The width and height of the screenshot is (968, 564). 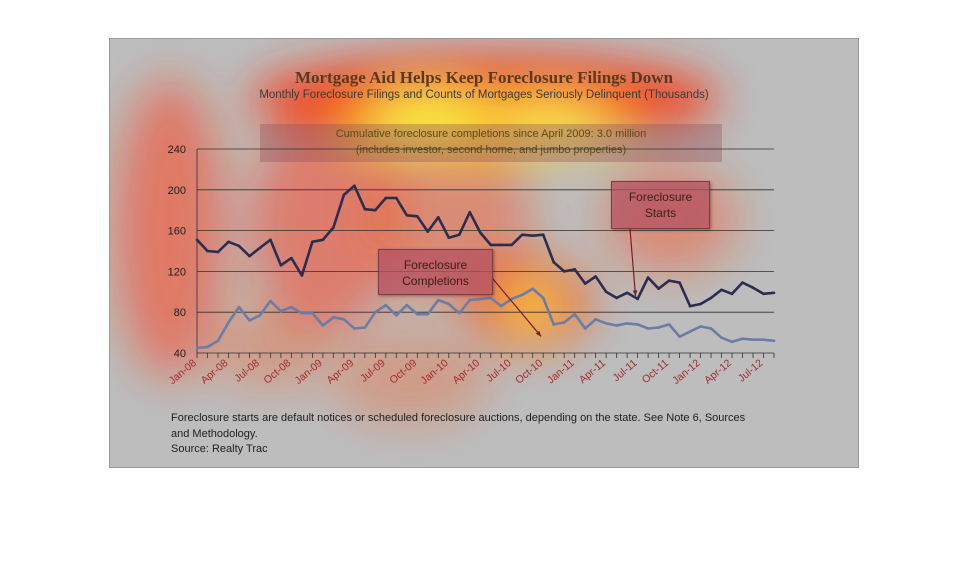 What do you see at coordinates (485, 318) in the screenshot?
I see `series-completions-line` at bounding box center [485, 318].